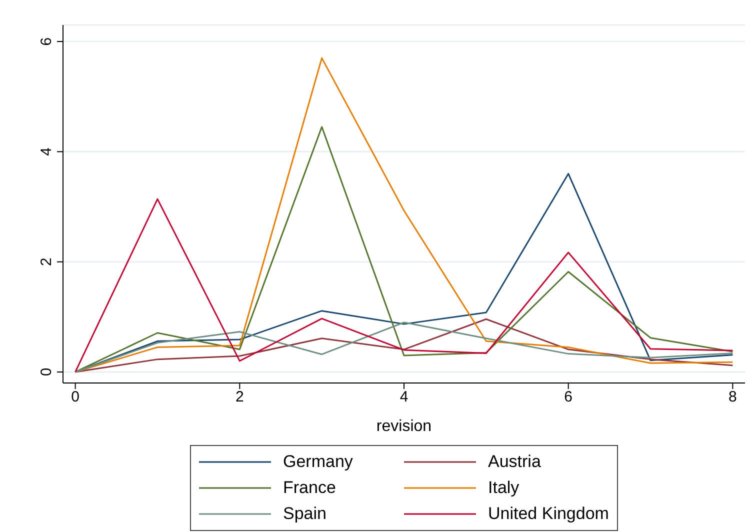  I want to click on y-tick-label: 0, so click(46, 372).